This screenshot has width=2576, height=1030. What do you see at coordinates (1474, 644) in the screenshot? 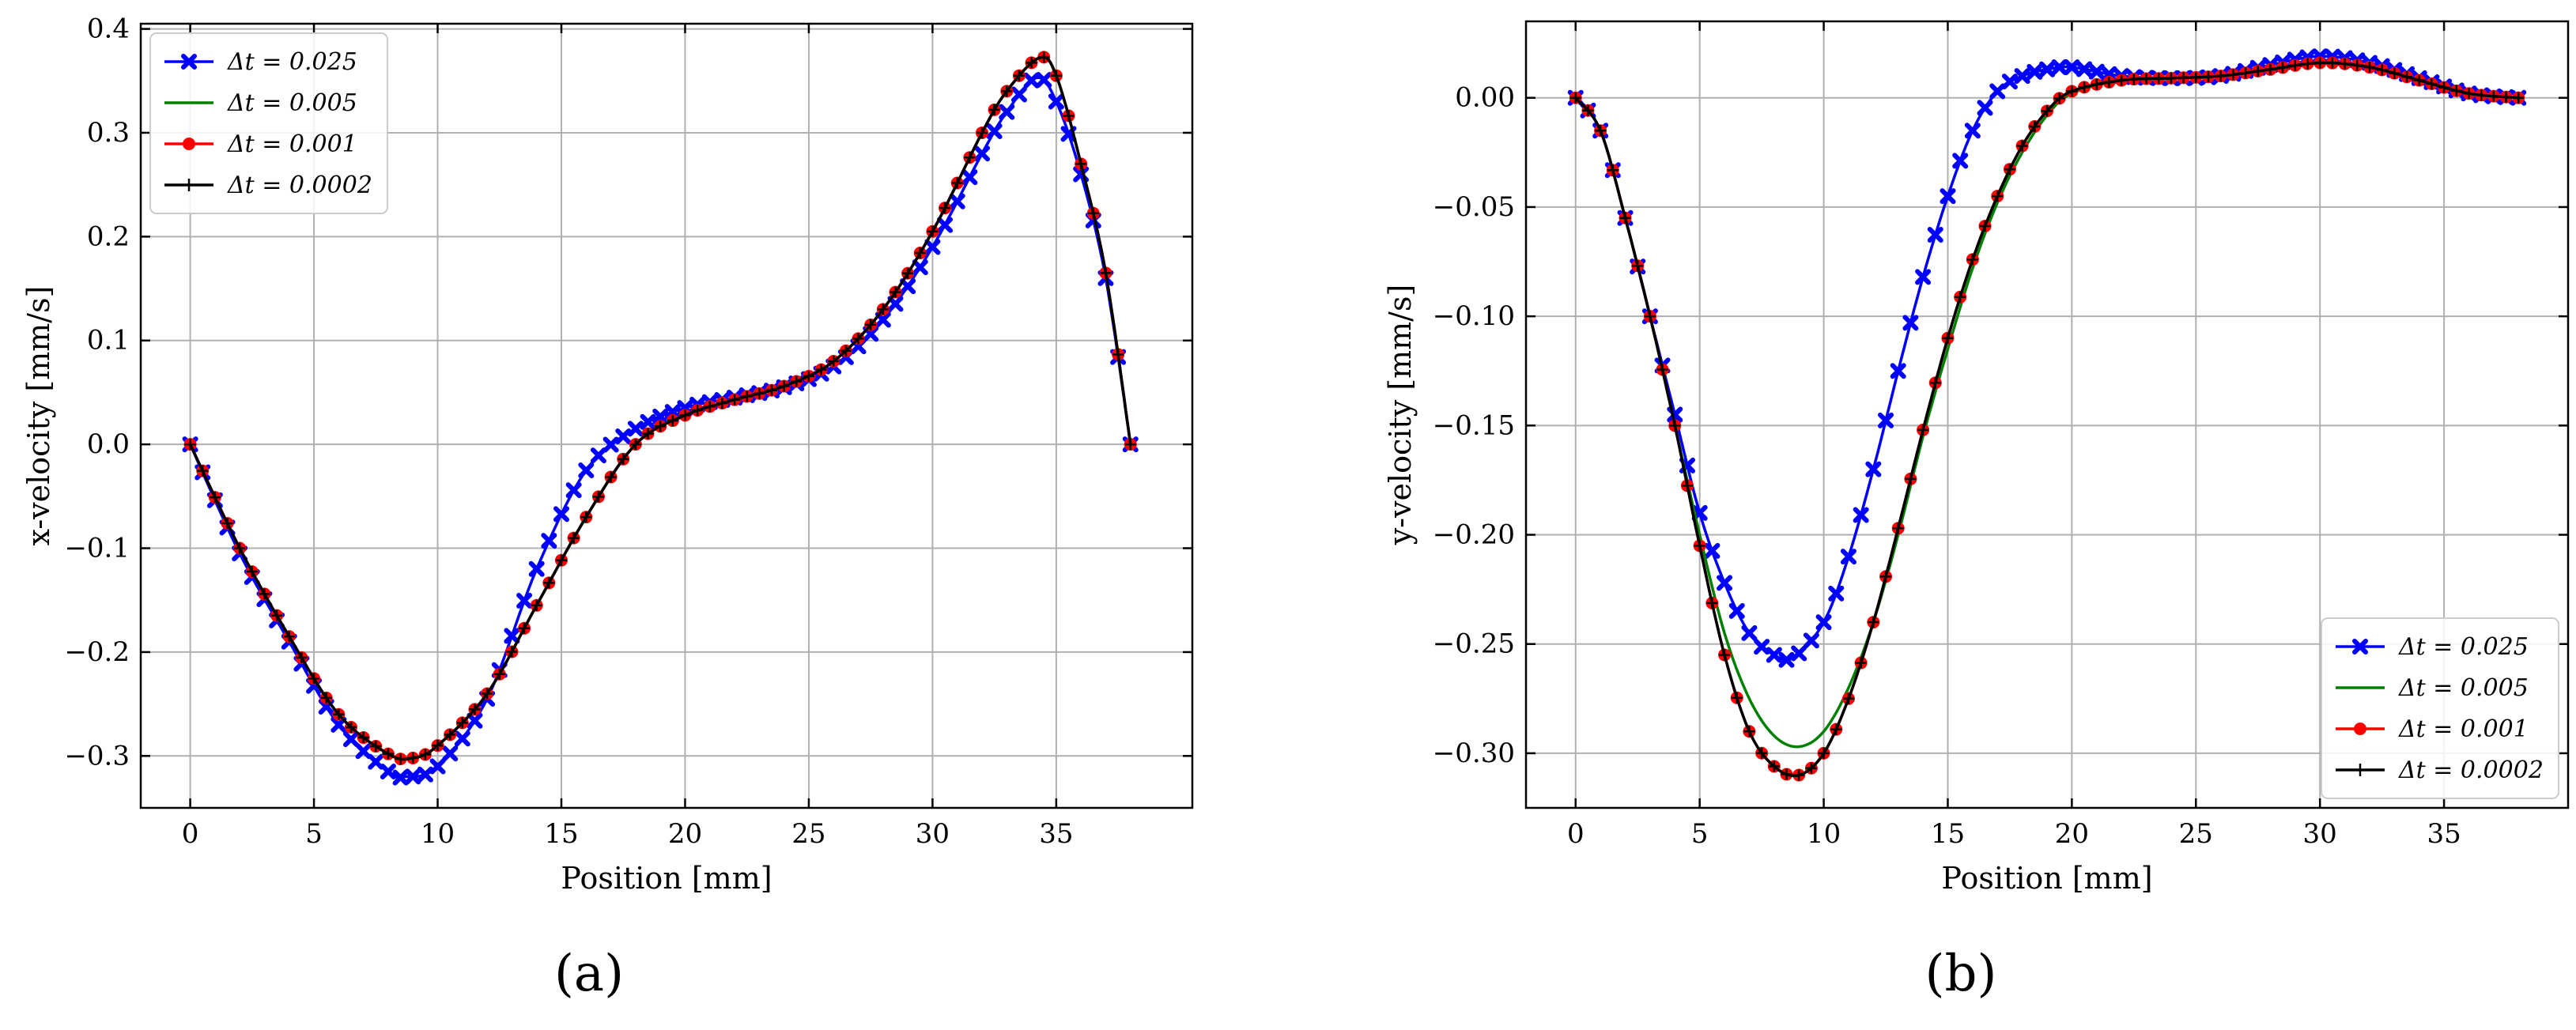
I see `y-tick-label: −0.25` at bounding box center [1474, 644].